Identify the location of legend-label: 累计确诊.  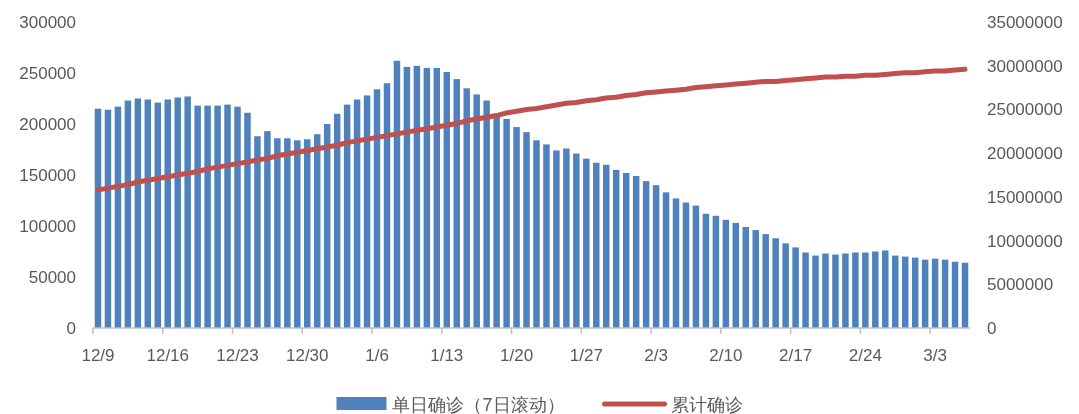
(706, 404).